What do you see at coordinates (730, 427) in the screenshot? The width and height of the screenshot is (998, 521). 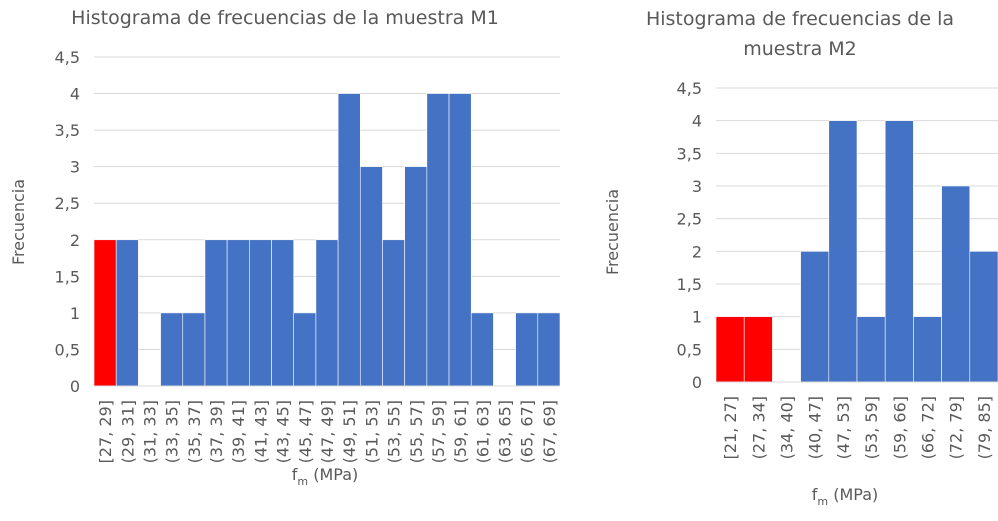 I see `x-tick-label: [21, 27]` at bounding box center [730, 427].